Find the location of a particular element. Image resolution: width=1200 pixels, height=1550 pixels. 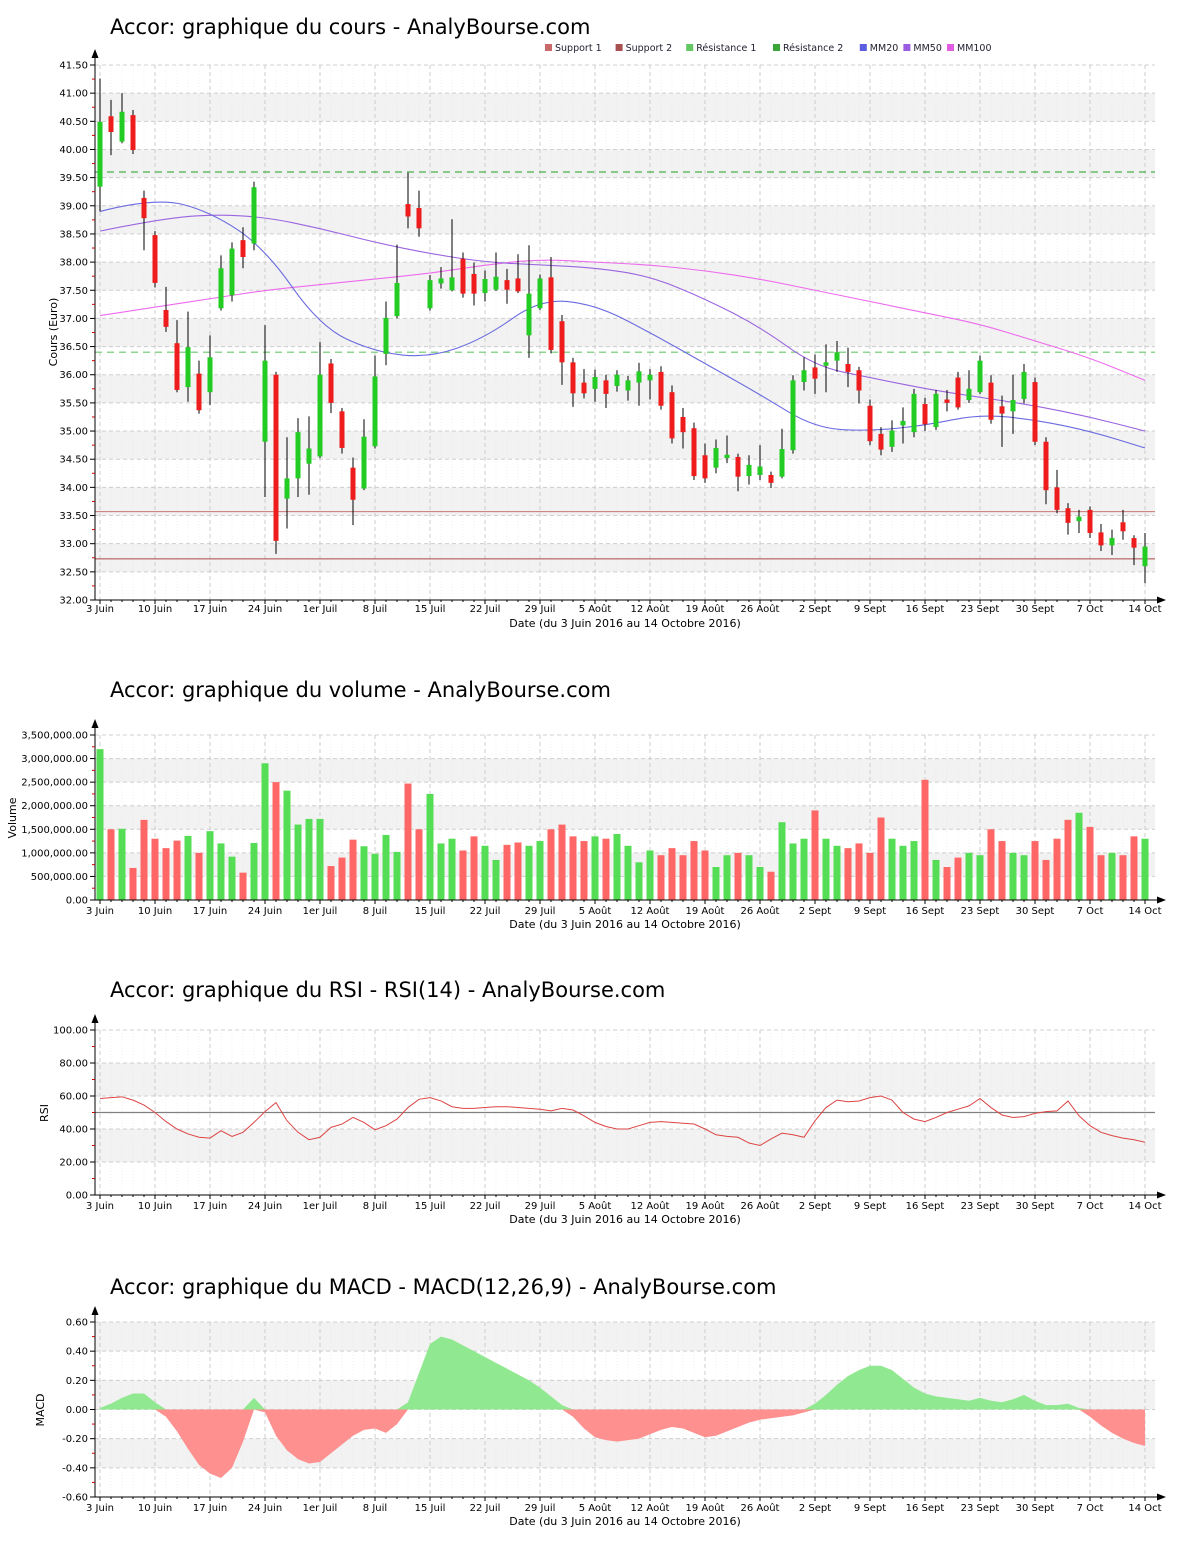

svg-text: 35.00 is located at coordinates (73, 432).